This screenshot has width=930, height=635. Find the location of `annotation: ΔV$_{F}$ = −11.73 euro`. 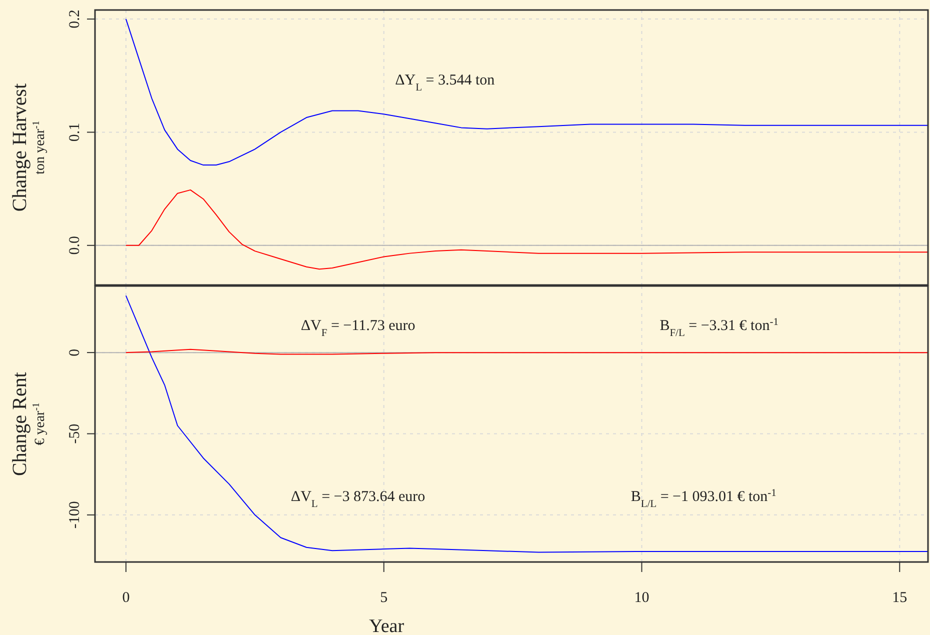

annotation: ΔV$_{F}$ = −11.73 euro is located at coordinates (358, 328).